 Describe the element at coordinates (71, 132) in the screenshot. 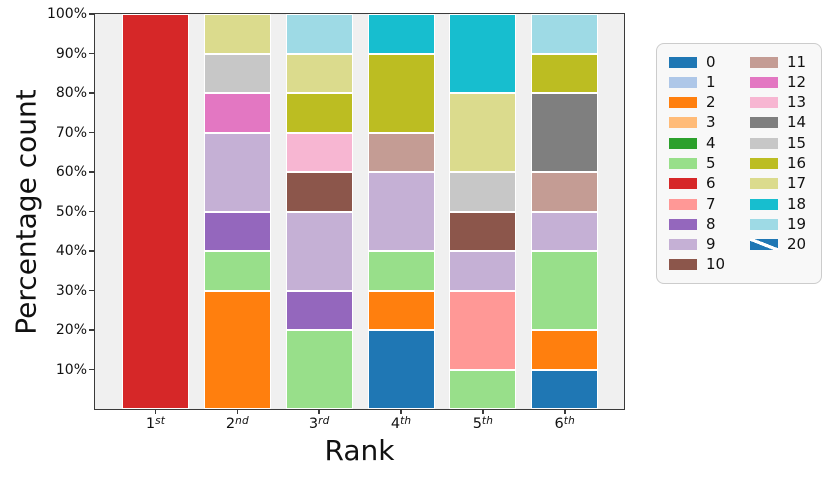

I see `y-tick-label: 70%` at that location.